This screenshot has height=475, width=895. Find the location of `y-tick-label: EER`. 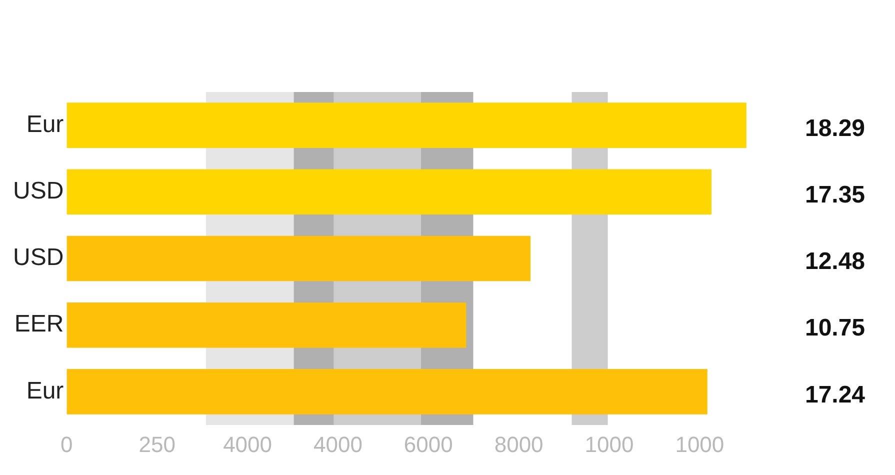

y-tick-label: EER is located at coordinates (39, 324).